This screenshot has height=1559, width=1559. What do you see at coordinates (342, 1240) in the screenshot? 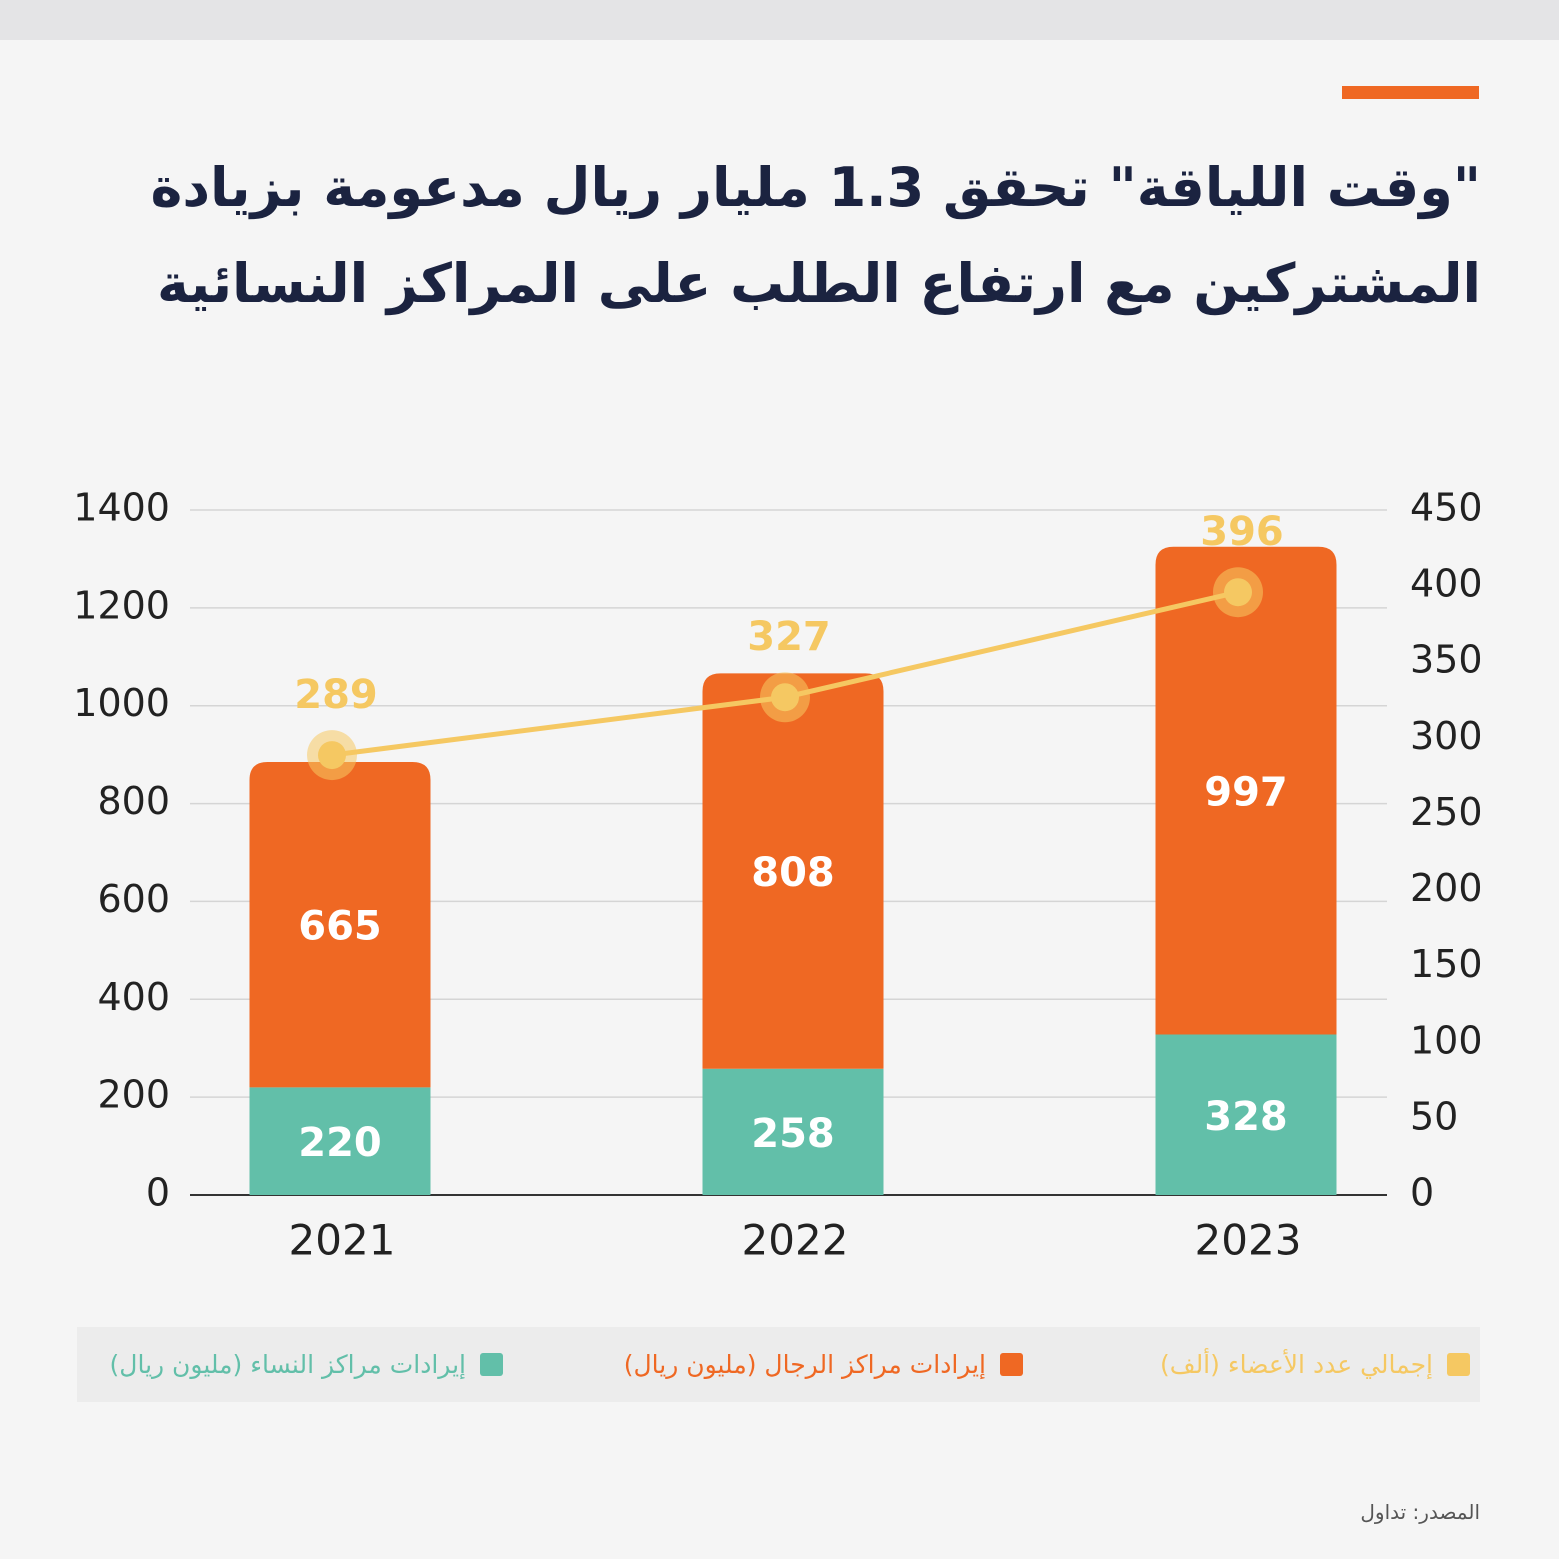
I see `x-tick-label: 2021` at bounding box center [342, 1240].